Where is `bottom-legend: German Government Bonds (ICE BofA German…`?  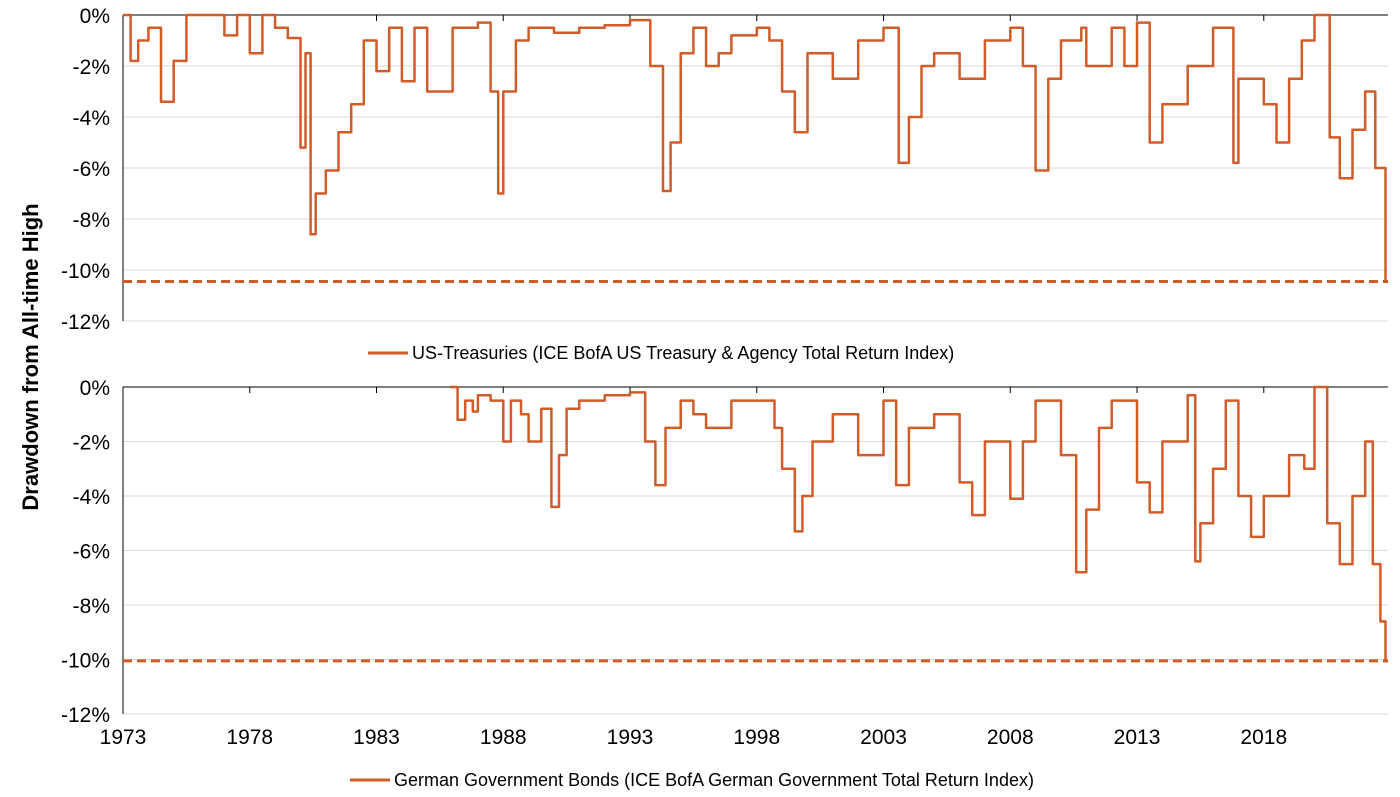
bottom-legend: German Government Bonds (ICE BofA German… is located at coordinates (692, 780).